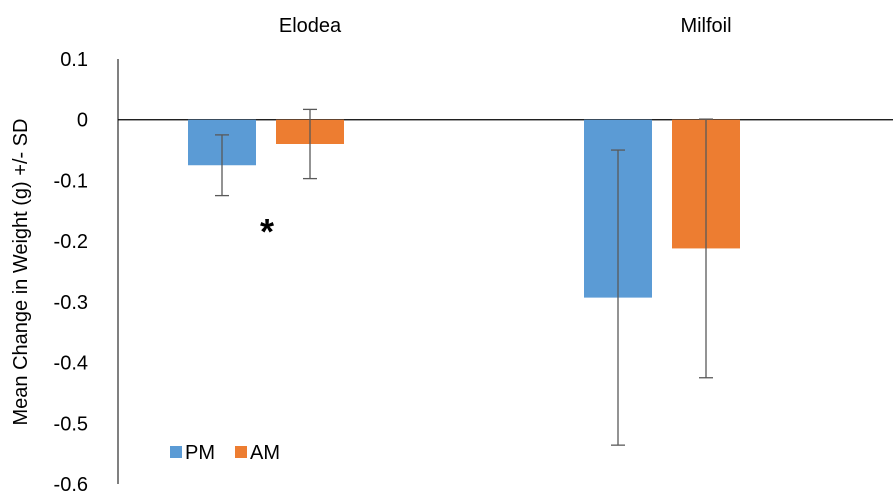 The image size is (893, 493). I want to click on y-tick-label: -0.4, so click(71, 364).